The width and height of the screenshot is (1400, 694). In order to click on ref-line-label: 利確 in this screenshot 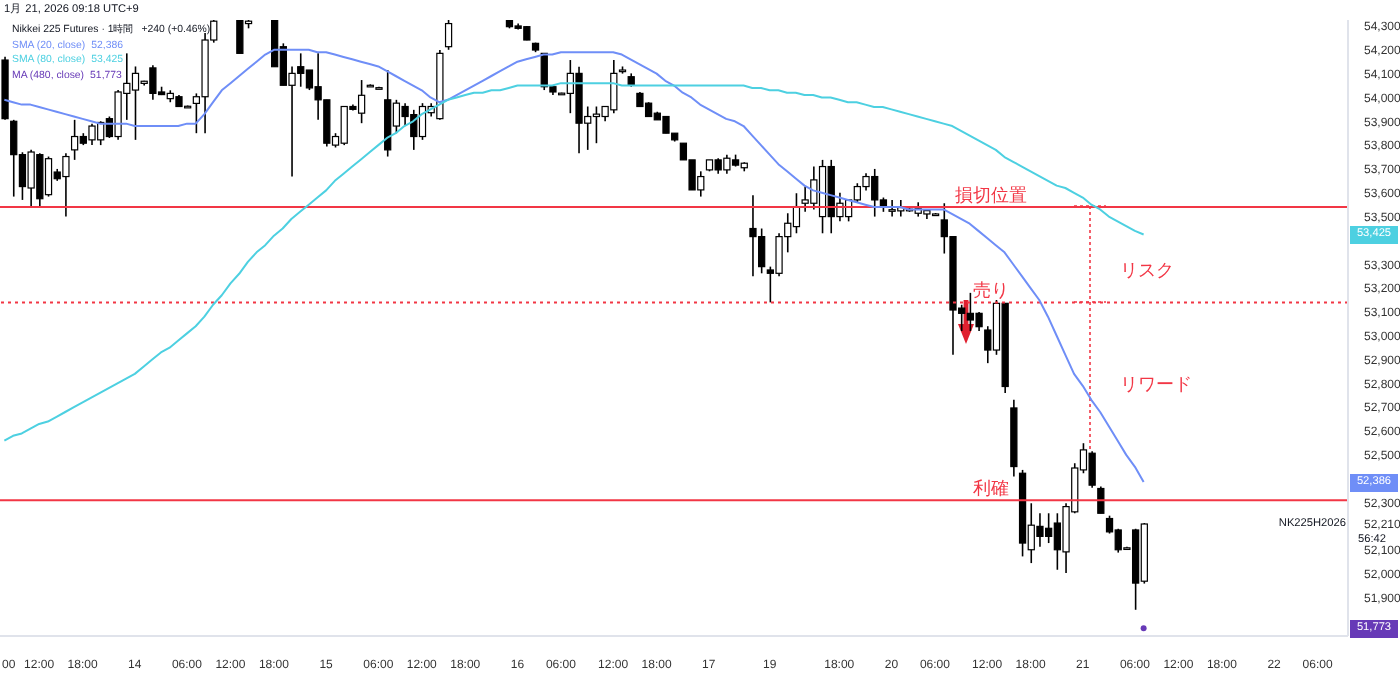, I will do `click(990, 488)`.